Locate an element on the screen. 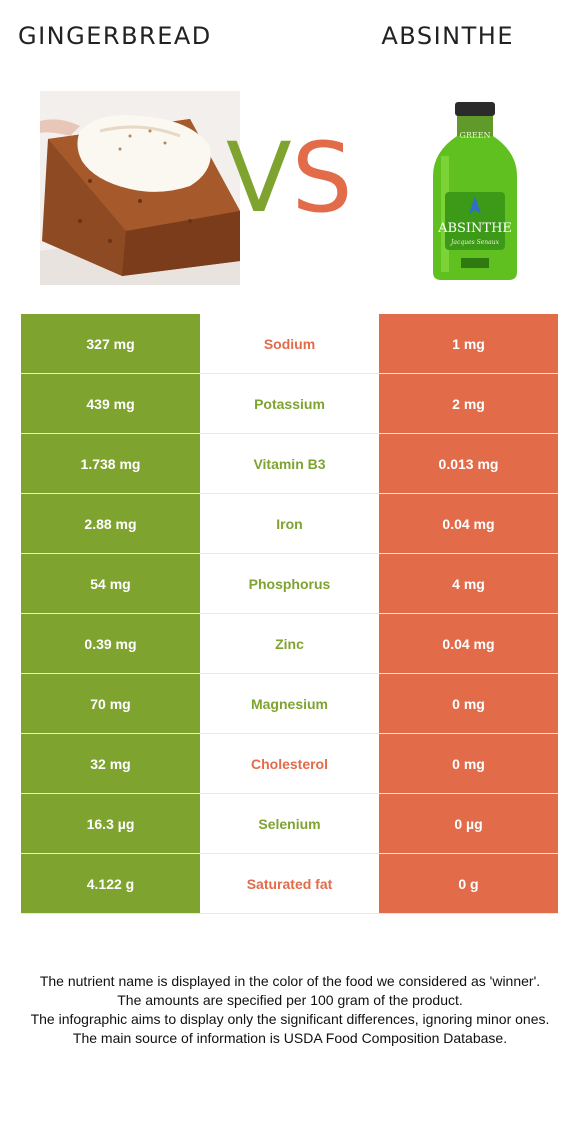  nutrient-row: 439 mg Potassium 2 mg is located at coordinates (289, 403).